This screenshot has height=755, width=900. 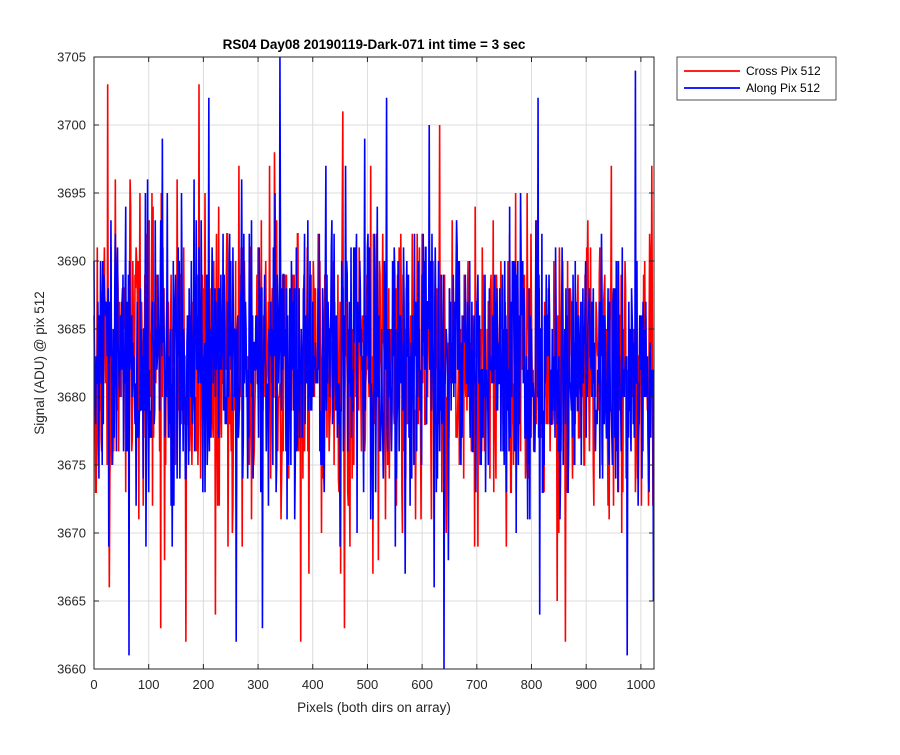 What do you see at coordinates (71, 125) in the screenshot?
I see `y-tick-label: 3700` at bounding box center [71, 125].